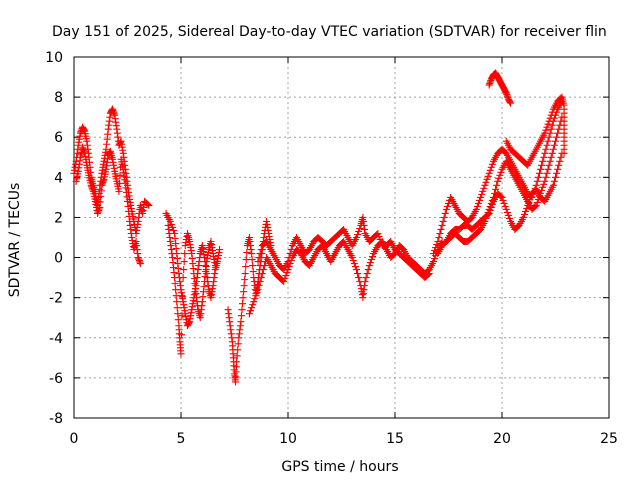 The image size is (640, 480). I want to click on series-track-c, so click(193, 269).